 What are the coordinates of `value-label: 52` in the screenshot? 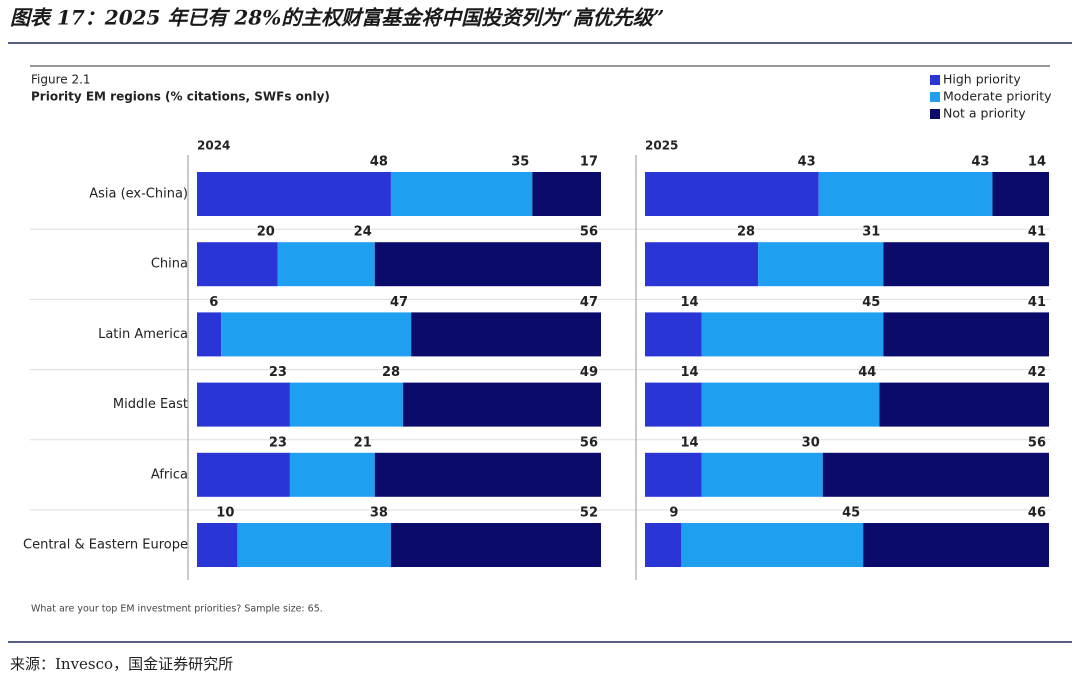 It's located at (589, 513).